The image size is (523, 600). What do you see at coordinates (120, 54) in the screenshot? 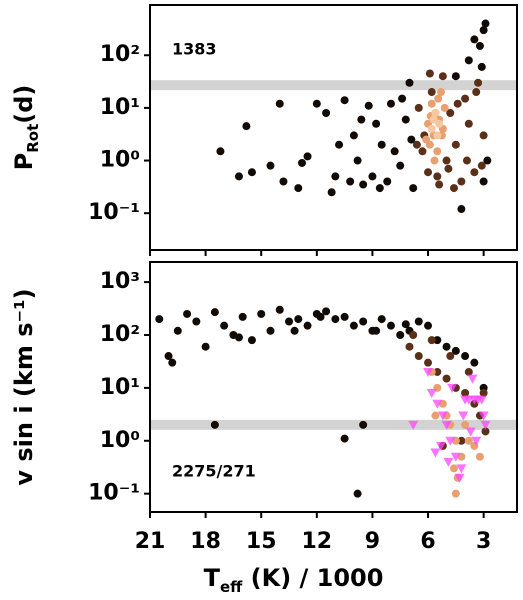
I see `y-tick-label: 10²` at bounding box center [120, 54].